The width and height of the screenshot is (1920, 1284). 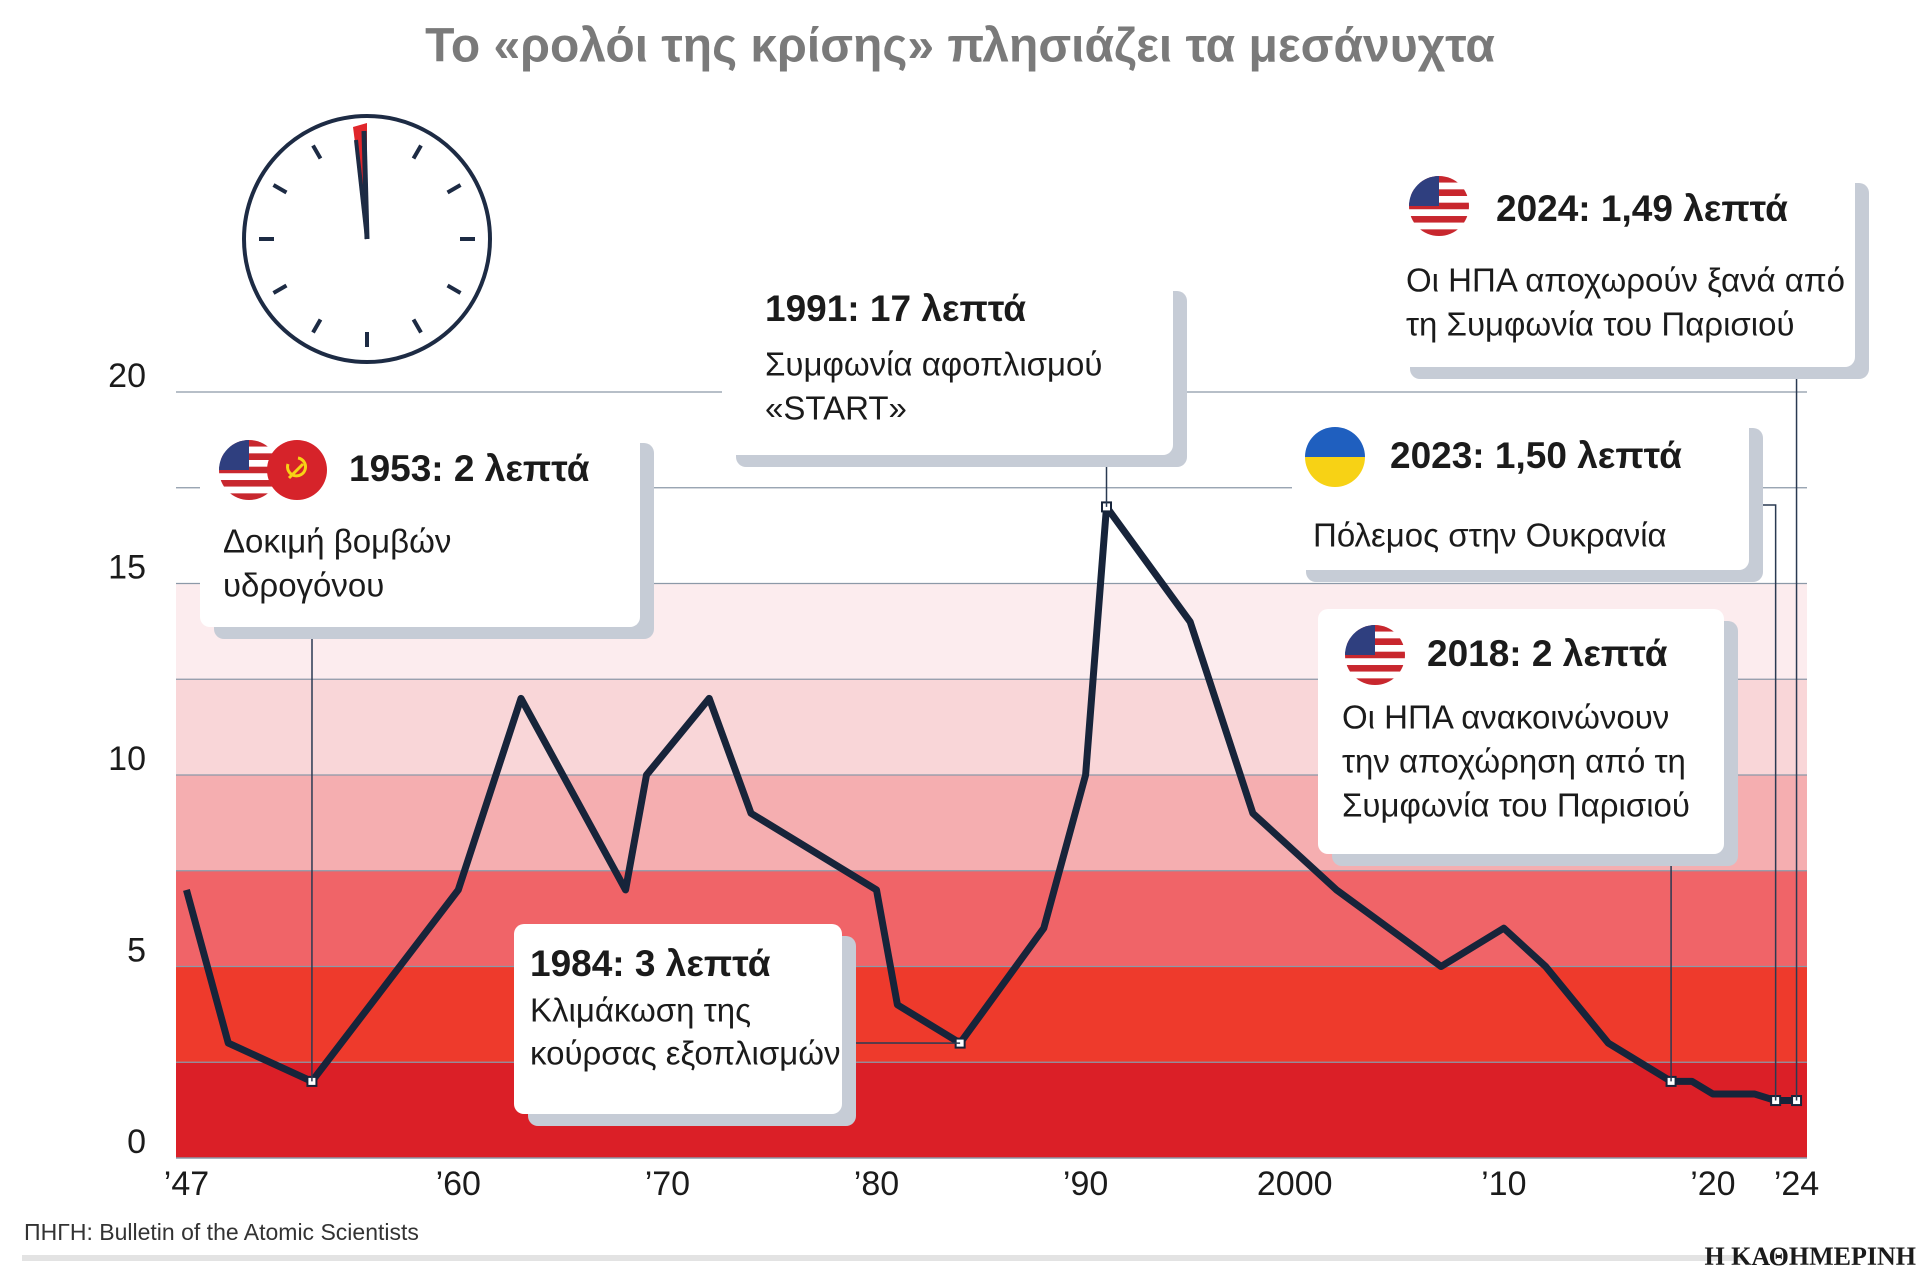 What do you see at coordinates (1505, 717) in the screenshot?
I see `annotation-text: Οι ΗΠΑ ανακοινώνουν` at bounding box center [1505, 717].